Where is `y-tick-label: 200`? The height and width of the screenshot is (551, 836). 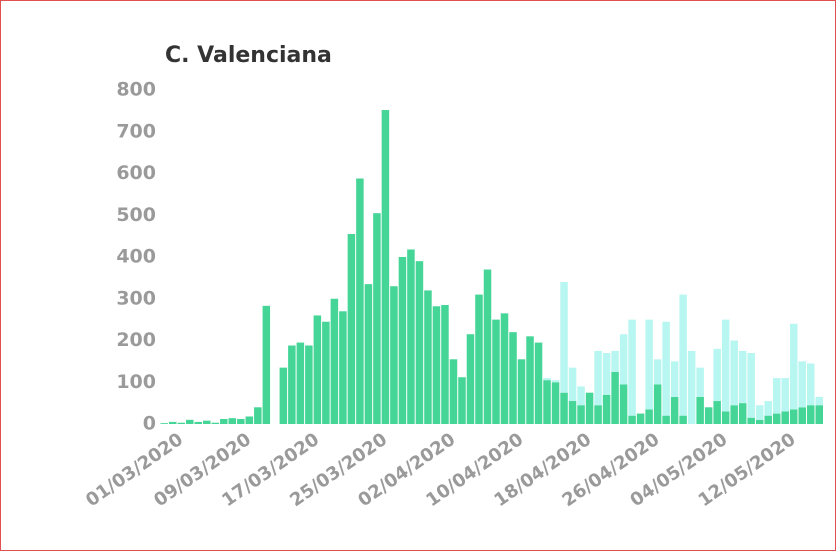
y-tick-label: 200 is located at coordinates (136, 340).